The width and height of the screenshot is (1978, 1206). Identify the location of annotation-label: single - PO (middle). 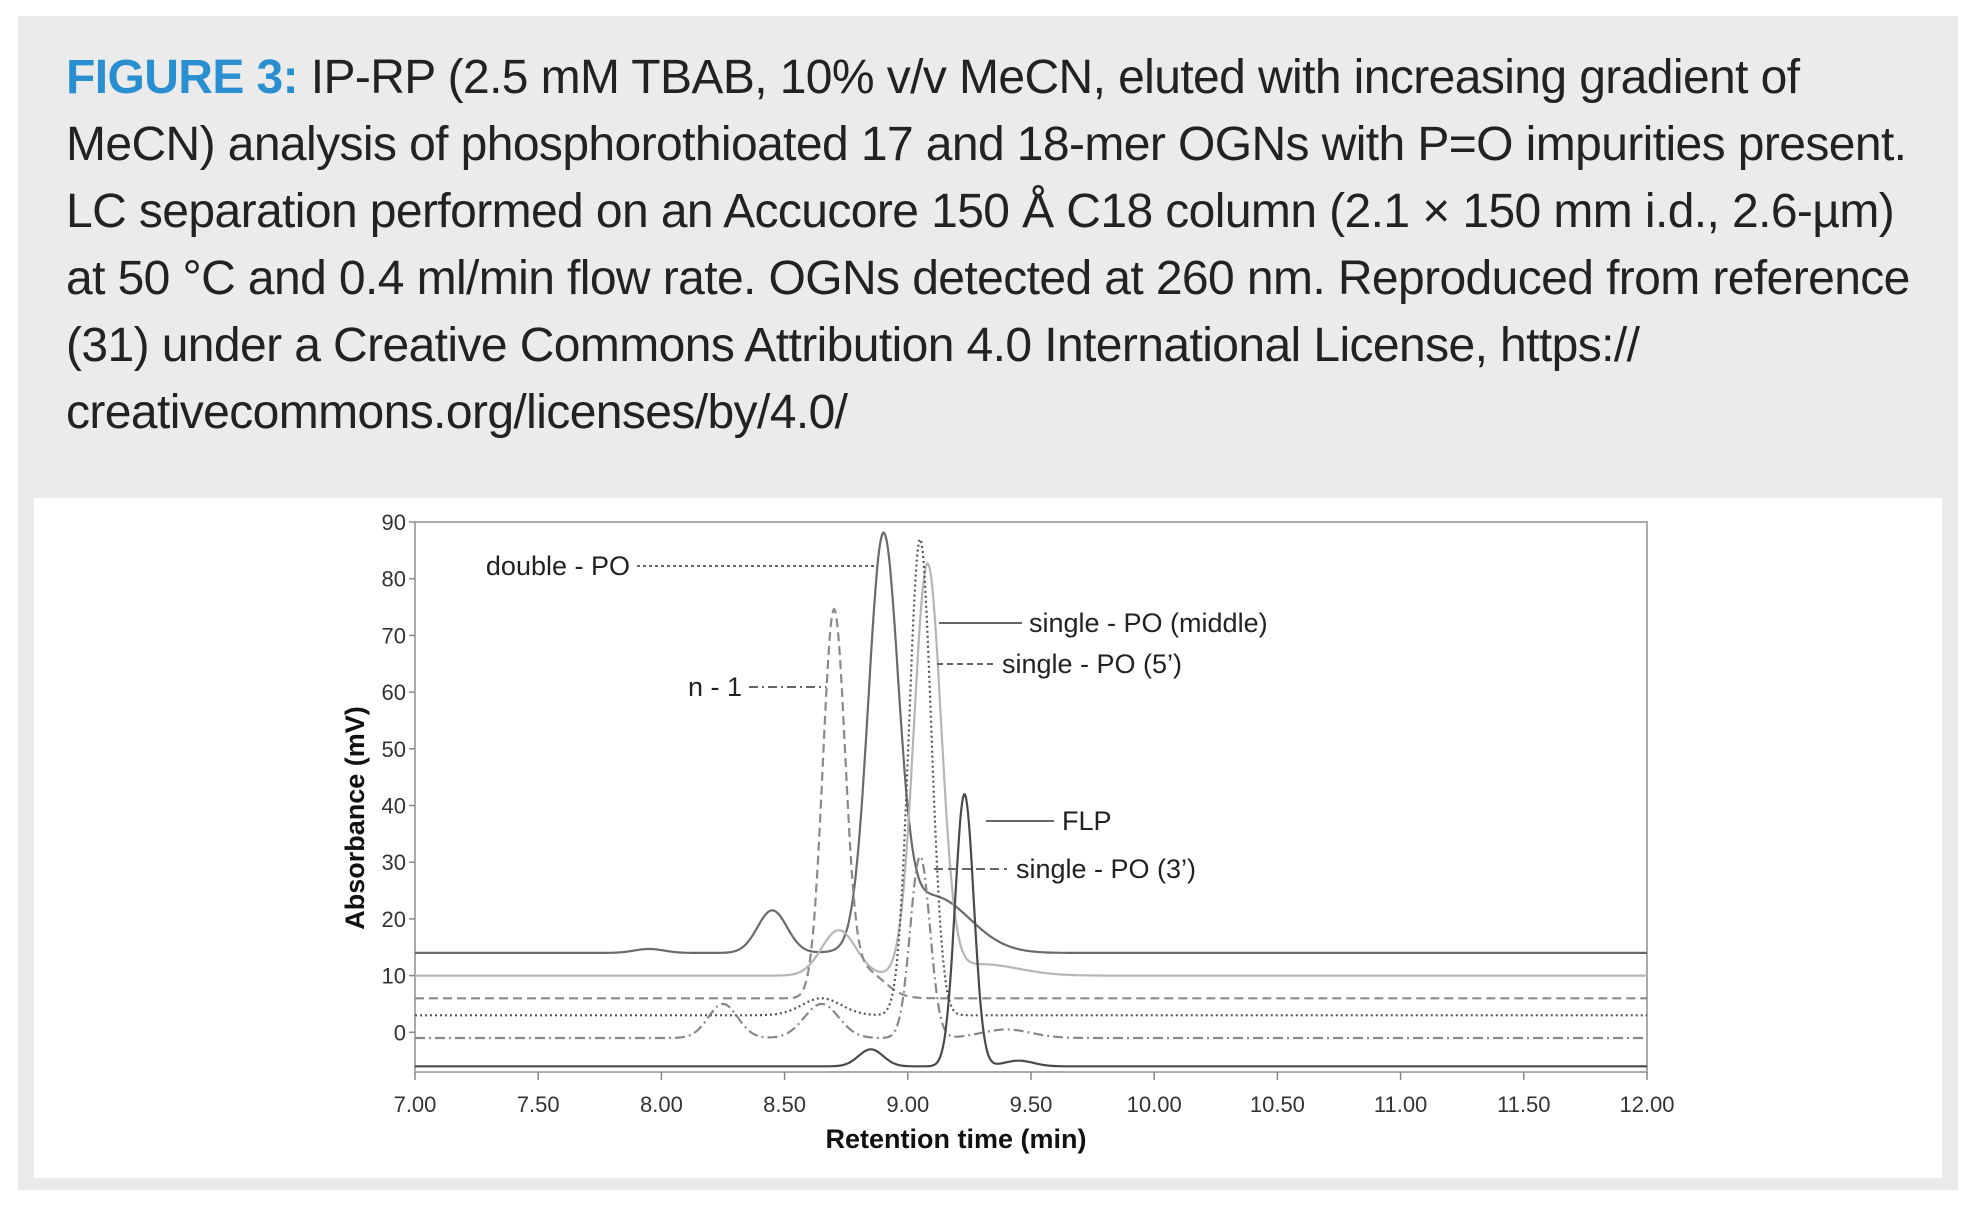
(1148, 623).